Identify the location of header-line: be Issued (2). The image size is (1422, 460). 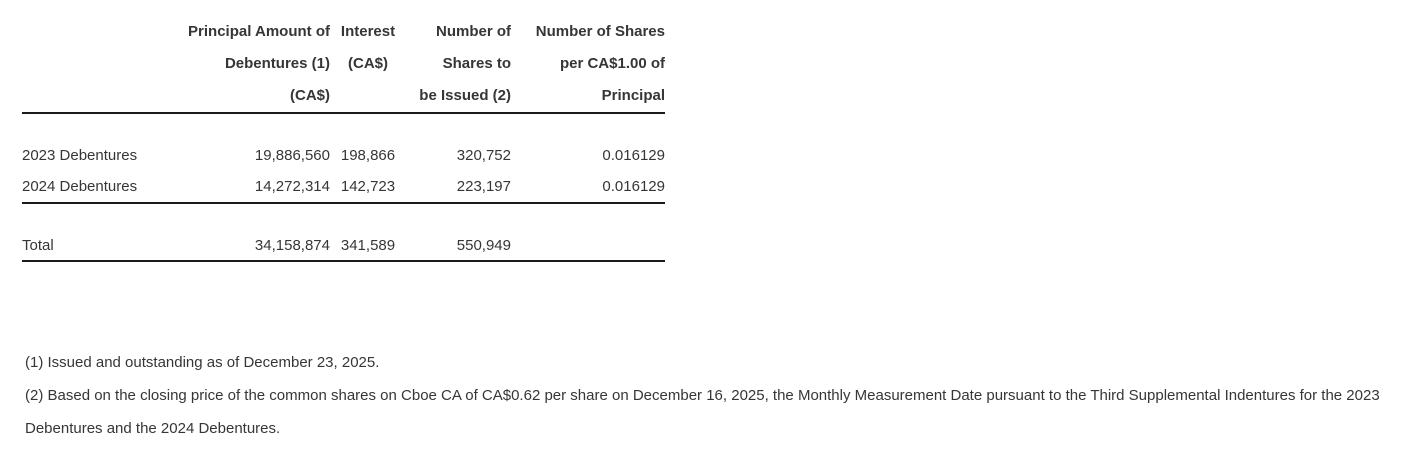
(465, 95).